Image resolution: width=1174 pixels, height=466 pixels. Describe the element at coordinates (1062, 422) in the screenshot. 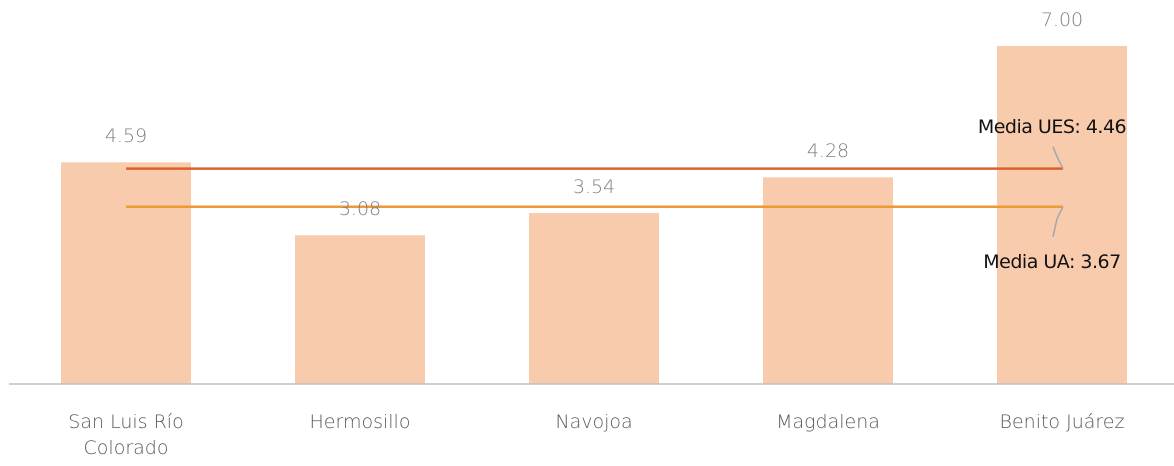

I see `x-tick-label: Benito Juárez` at that location.